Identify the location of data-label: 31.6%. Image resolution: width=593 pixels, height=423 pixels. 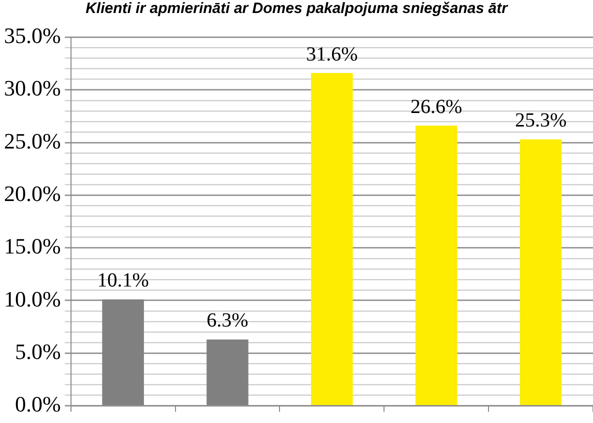
(332, 54).